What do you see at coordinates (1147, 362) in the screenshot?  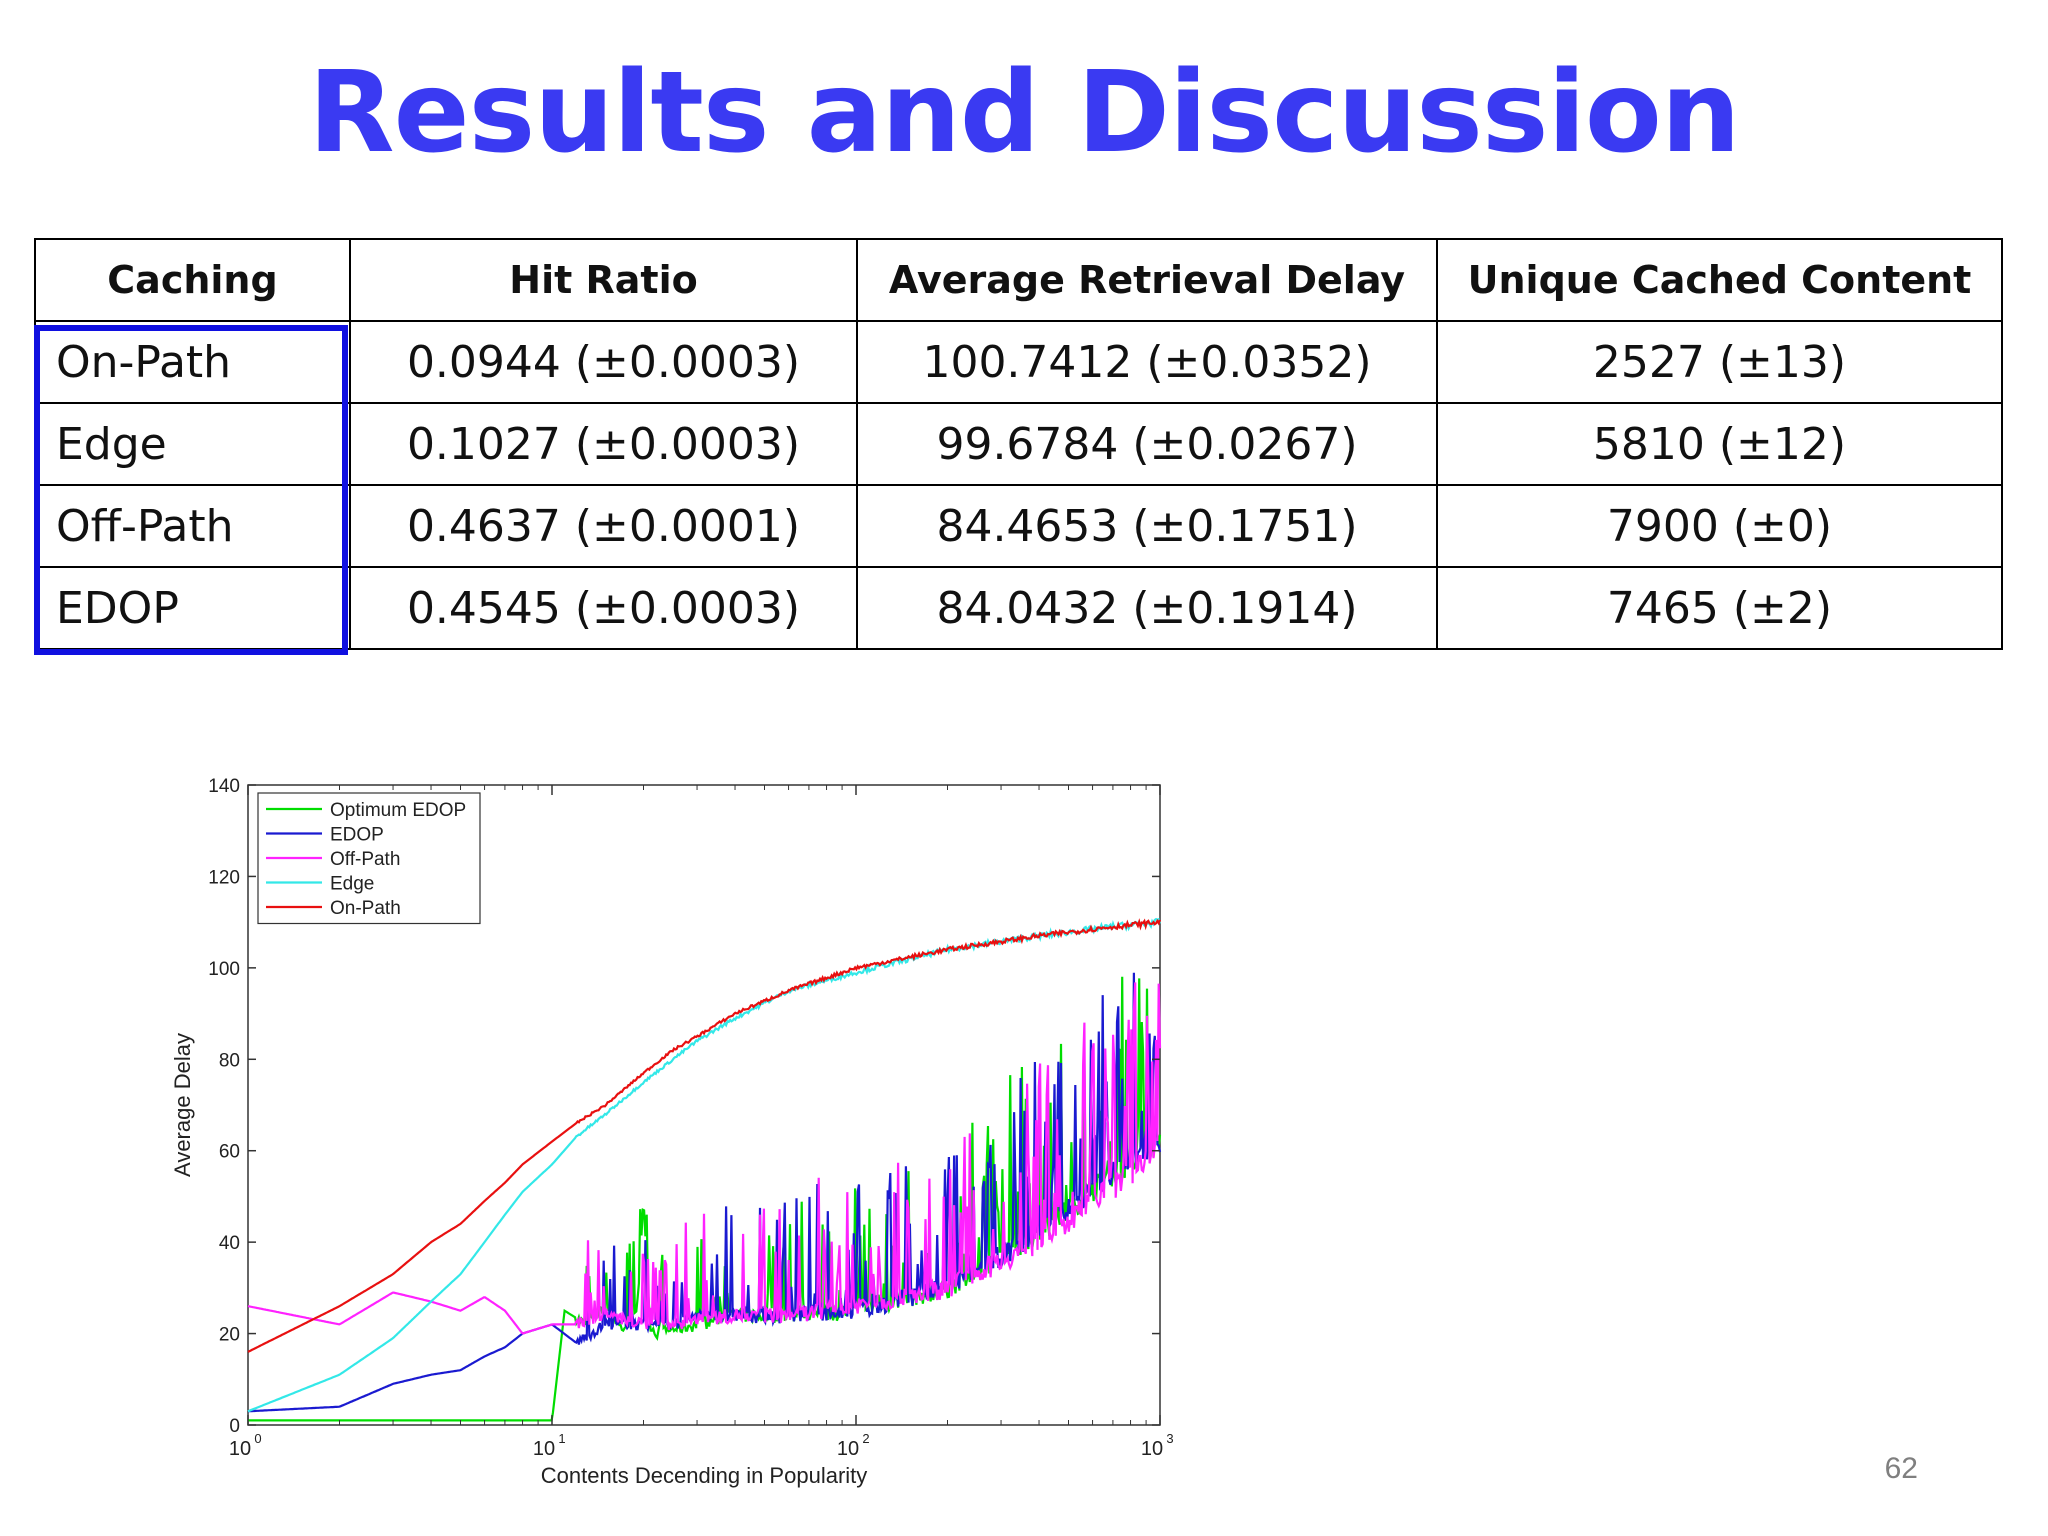 I see `avg-delay-cell: 100.7412 (±0.0352)` at bounding box center [1147, 362].